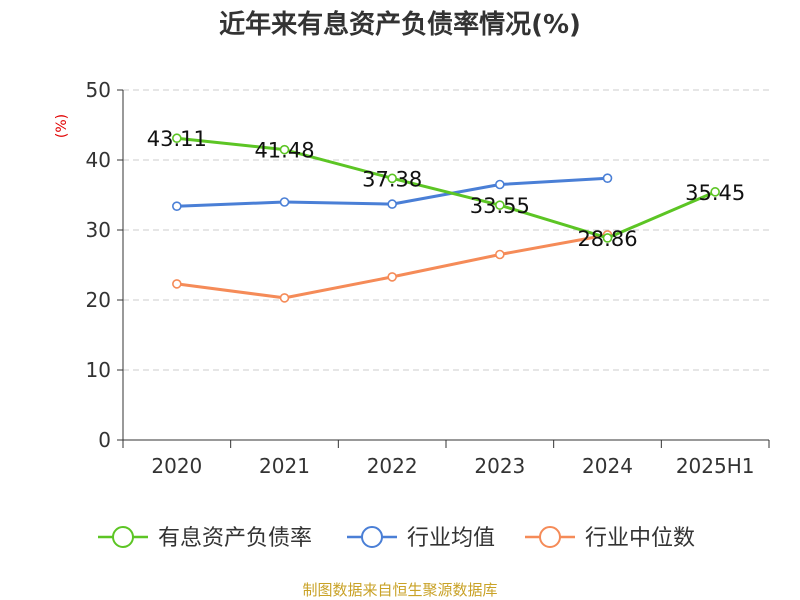  Describe the element at coordinates (104, 440) in the screenshot. I see `y-tick-label: 0` at that location.